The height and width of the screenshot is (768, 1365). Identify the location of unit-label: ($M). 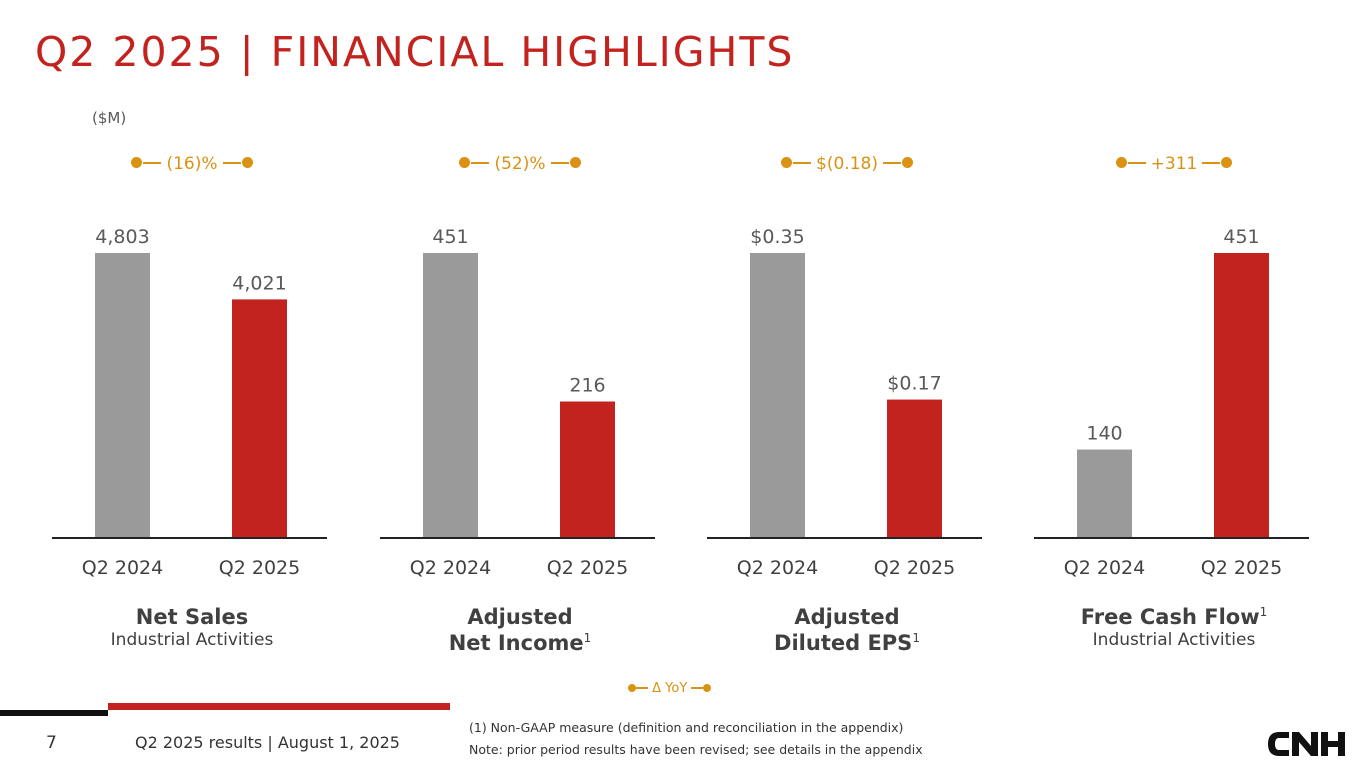
(109, 118).